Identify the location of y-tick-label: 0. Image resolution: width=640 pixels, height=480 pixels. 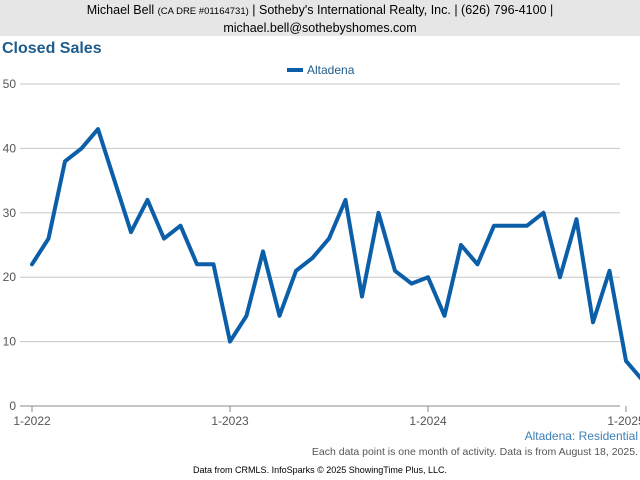
(12, 406).